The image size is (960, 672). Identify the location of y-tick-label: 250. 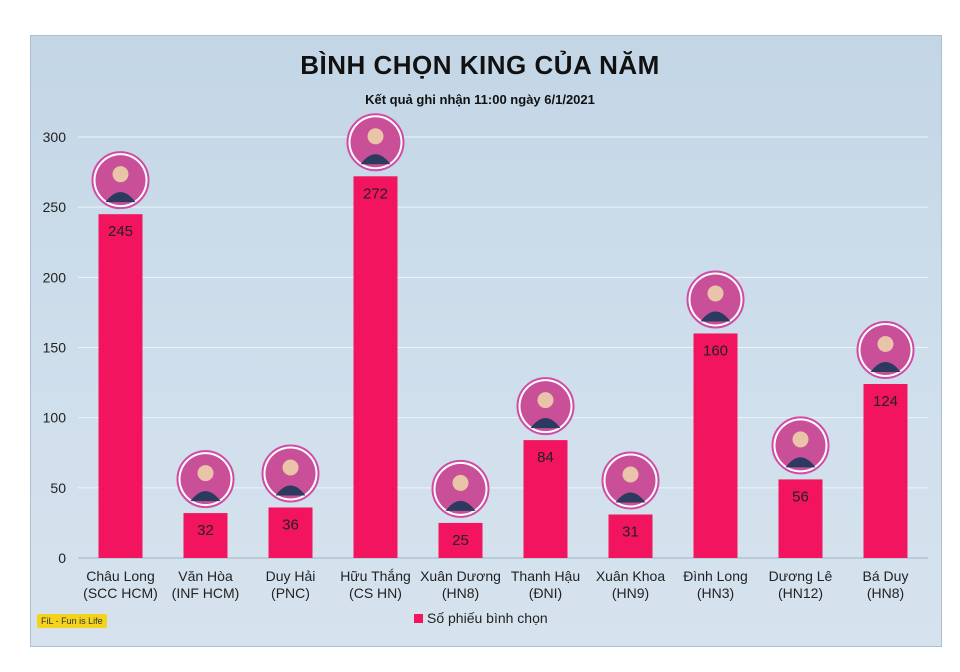
(55, 207).